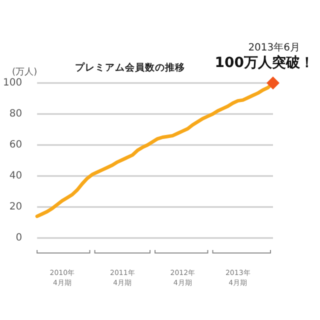 This screenshot has width=320, height=320. What do you see at coordinates (15, 114) in the screenshot?
I see `y-tick-label: 80` at bounding box center [15, 114].